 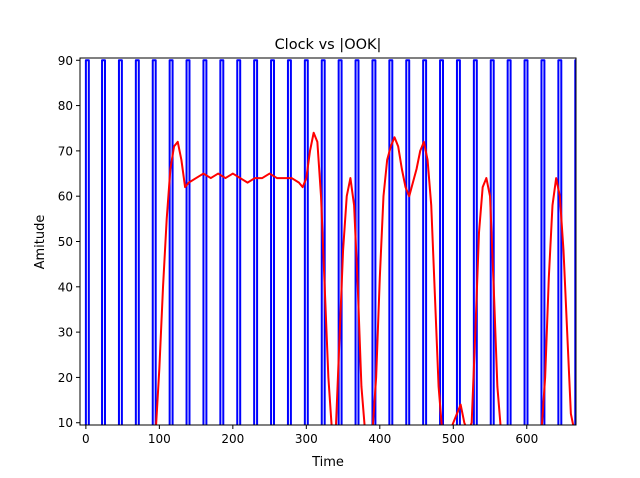 What do you see at coordinates (65, 242) in the screenshot?
I see `y-tick-label: 50` at bounding box center [65, 242].